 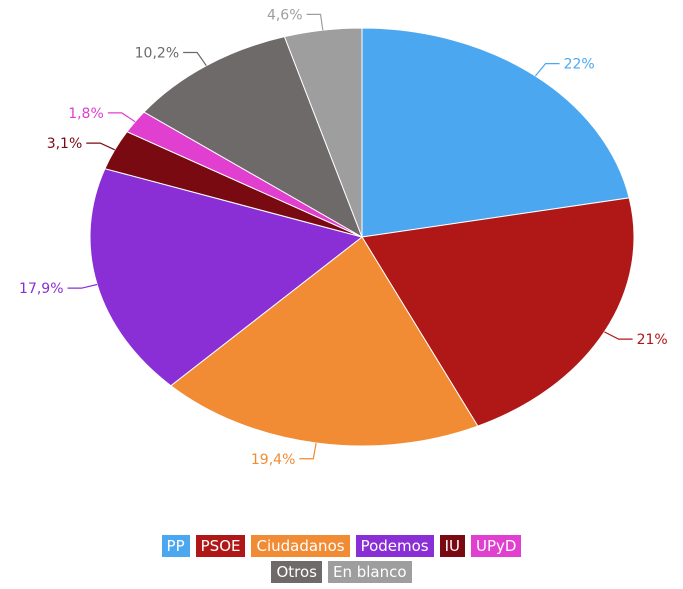 What do you see at coordinates (323, 132) in the screenshot?
I see `slice-en-blanco` at bounding box center [323, 132].